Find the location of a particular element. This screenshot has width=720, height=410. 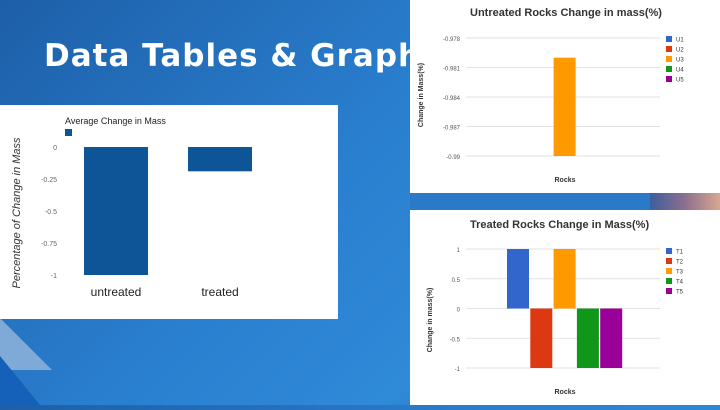

y-axis-label: Percentage of Change in Mass is located at coordinates (17, 213).